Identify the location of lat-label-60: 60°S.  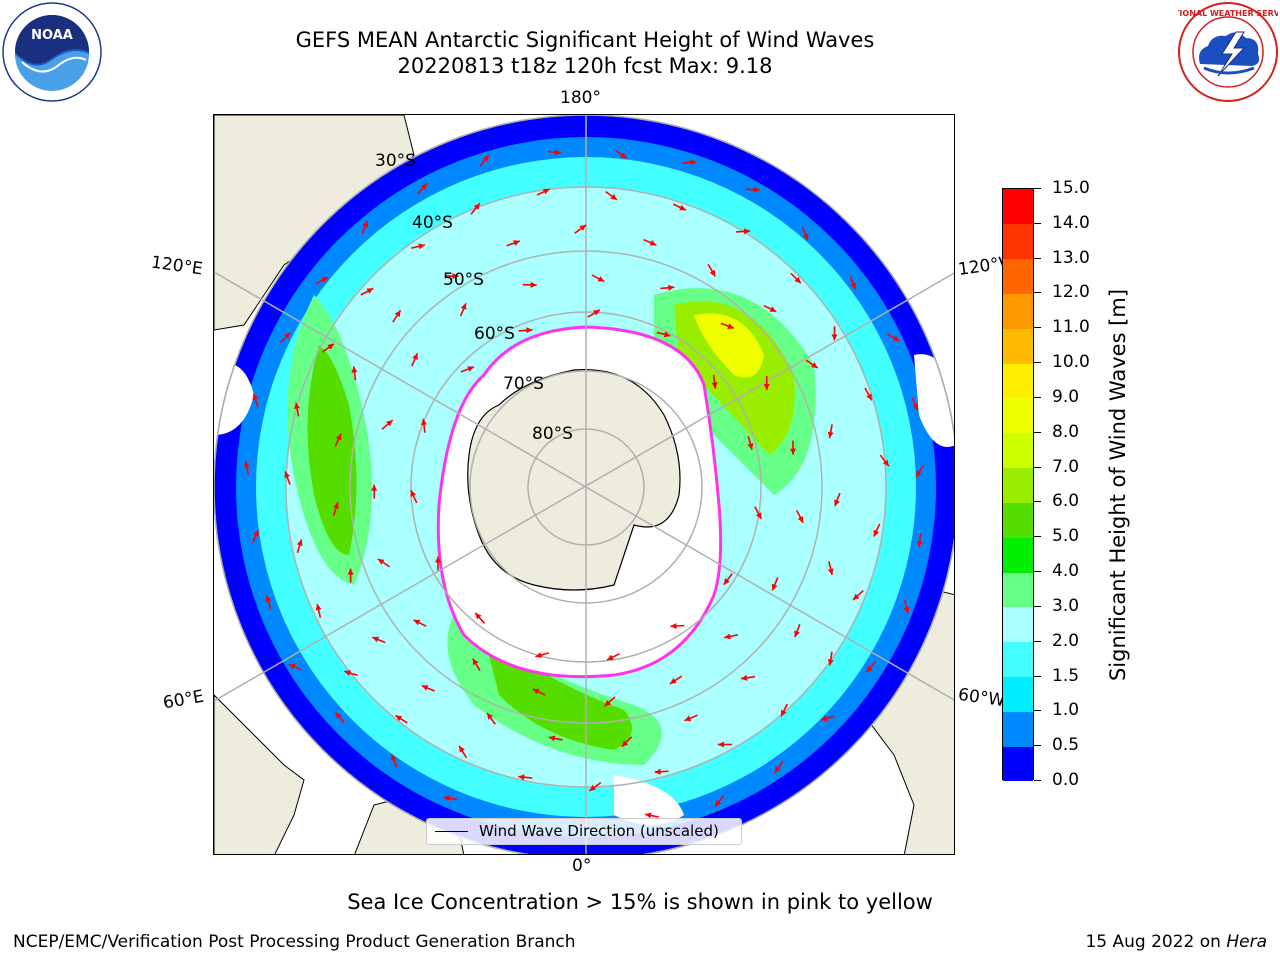
(494, 334).